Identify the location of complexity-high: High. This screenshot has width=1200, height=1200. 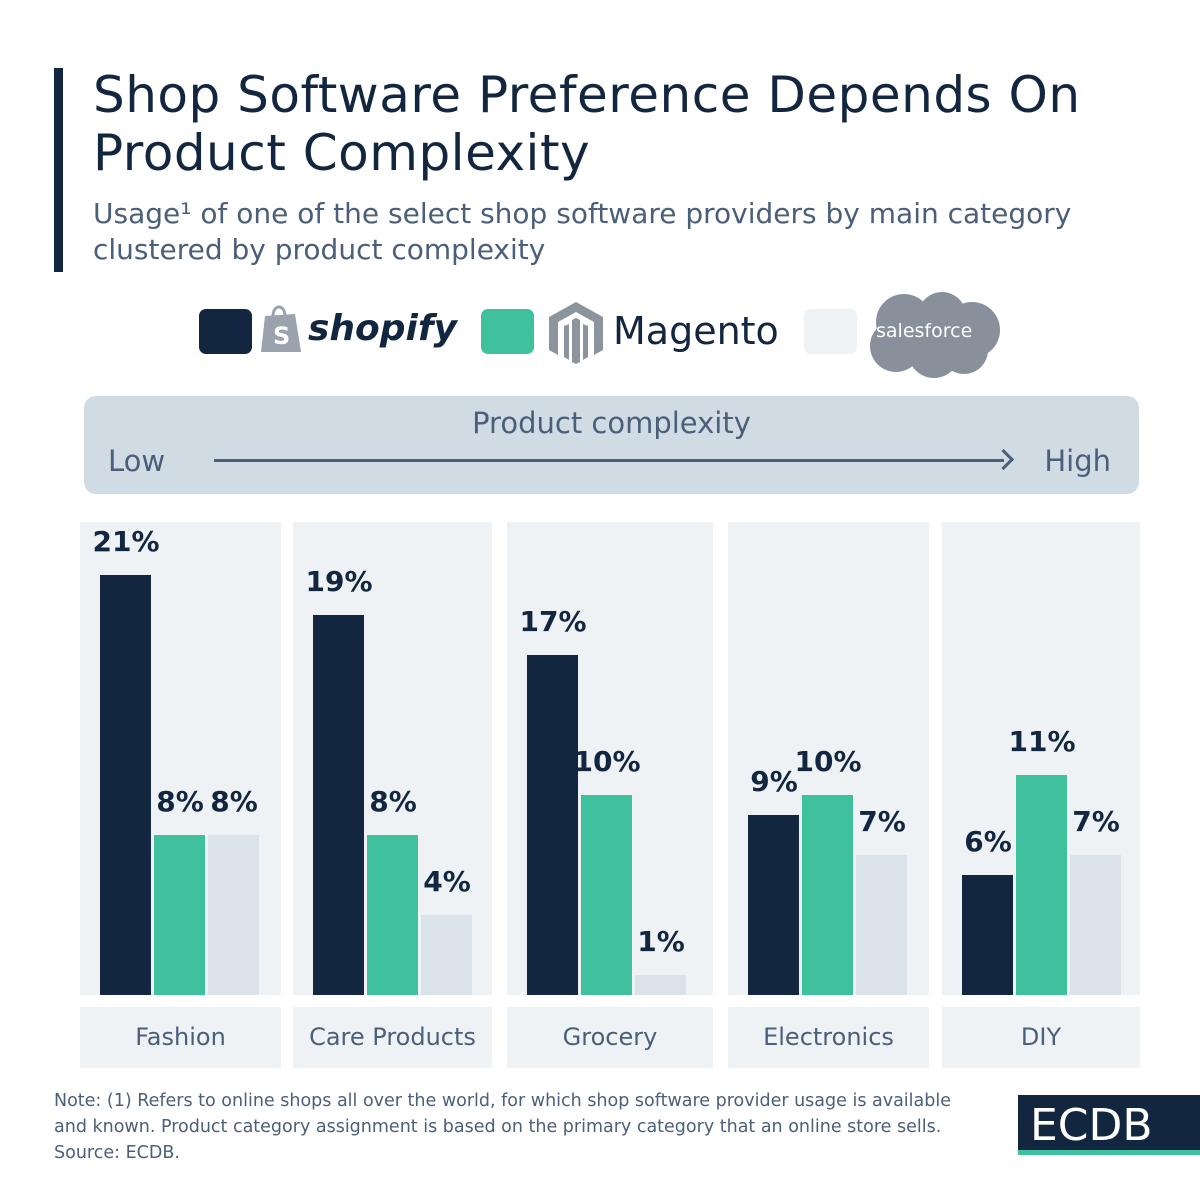
(1077, 461).